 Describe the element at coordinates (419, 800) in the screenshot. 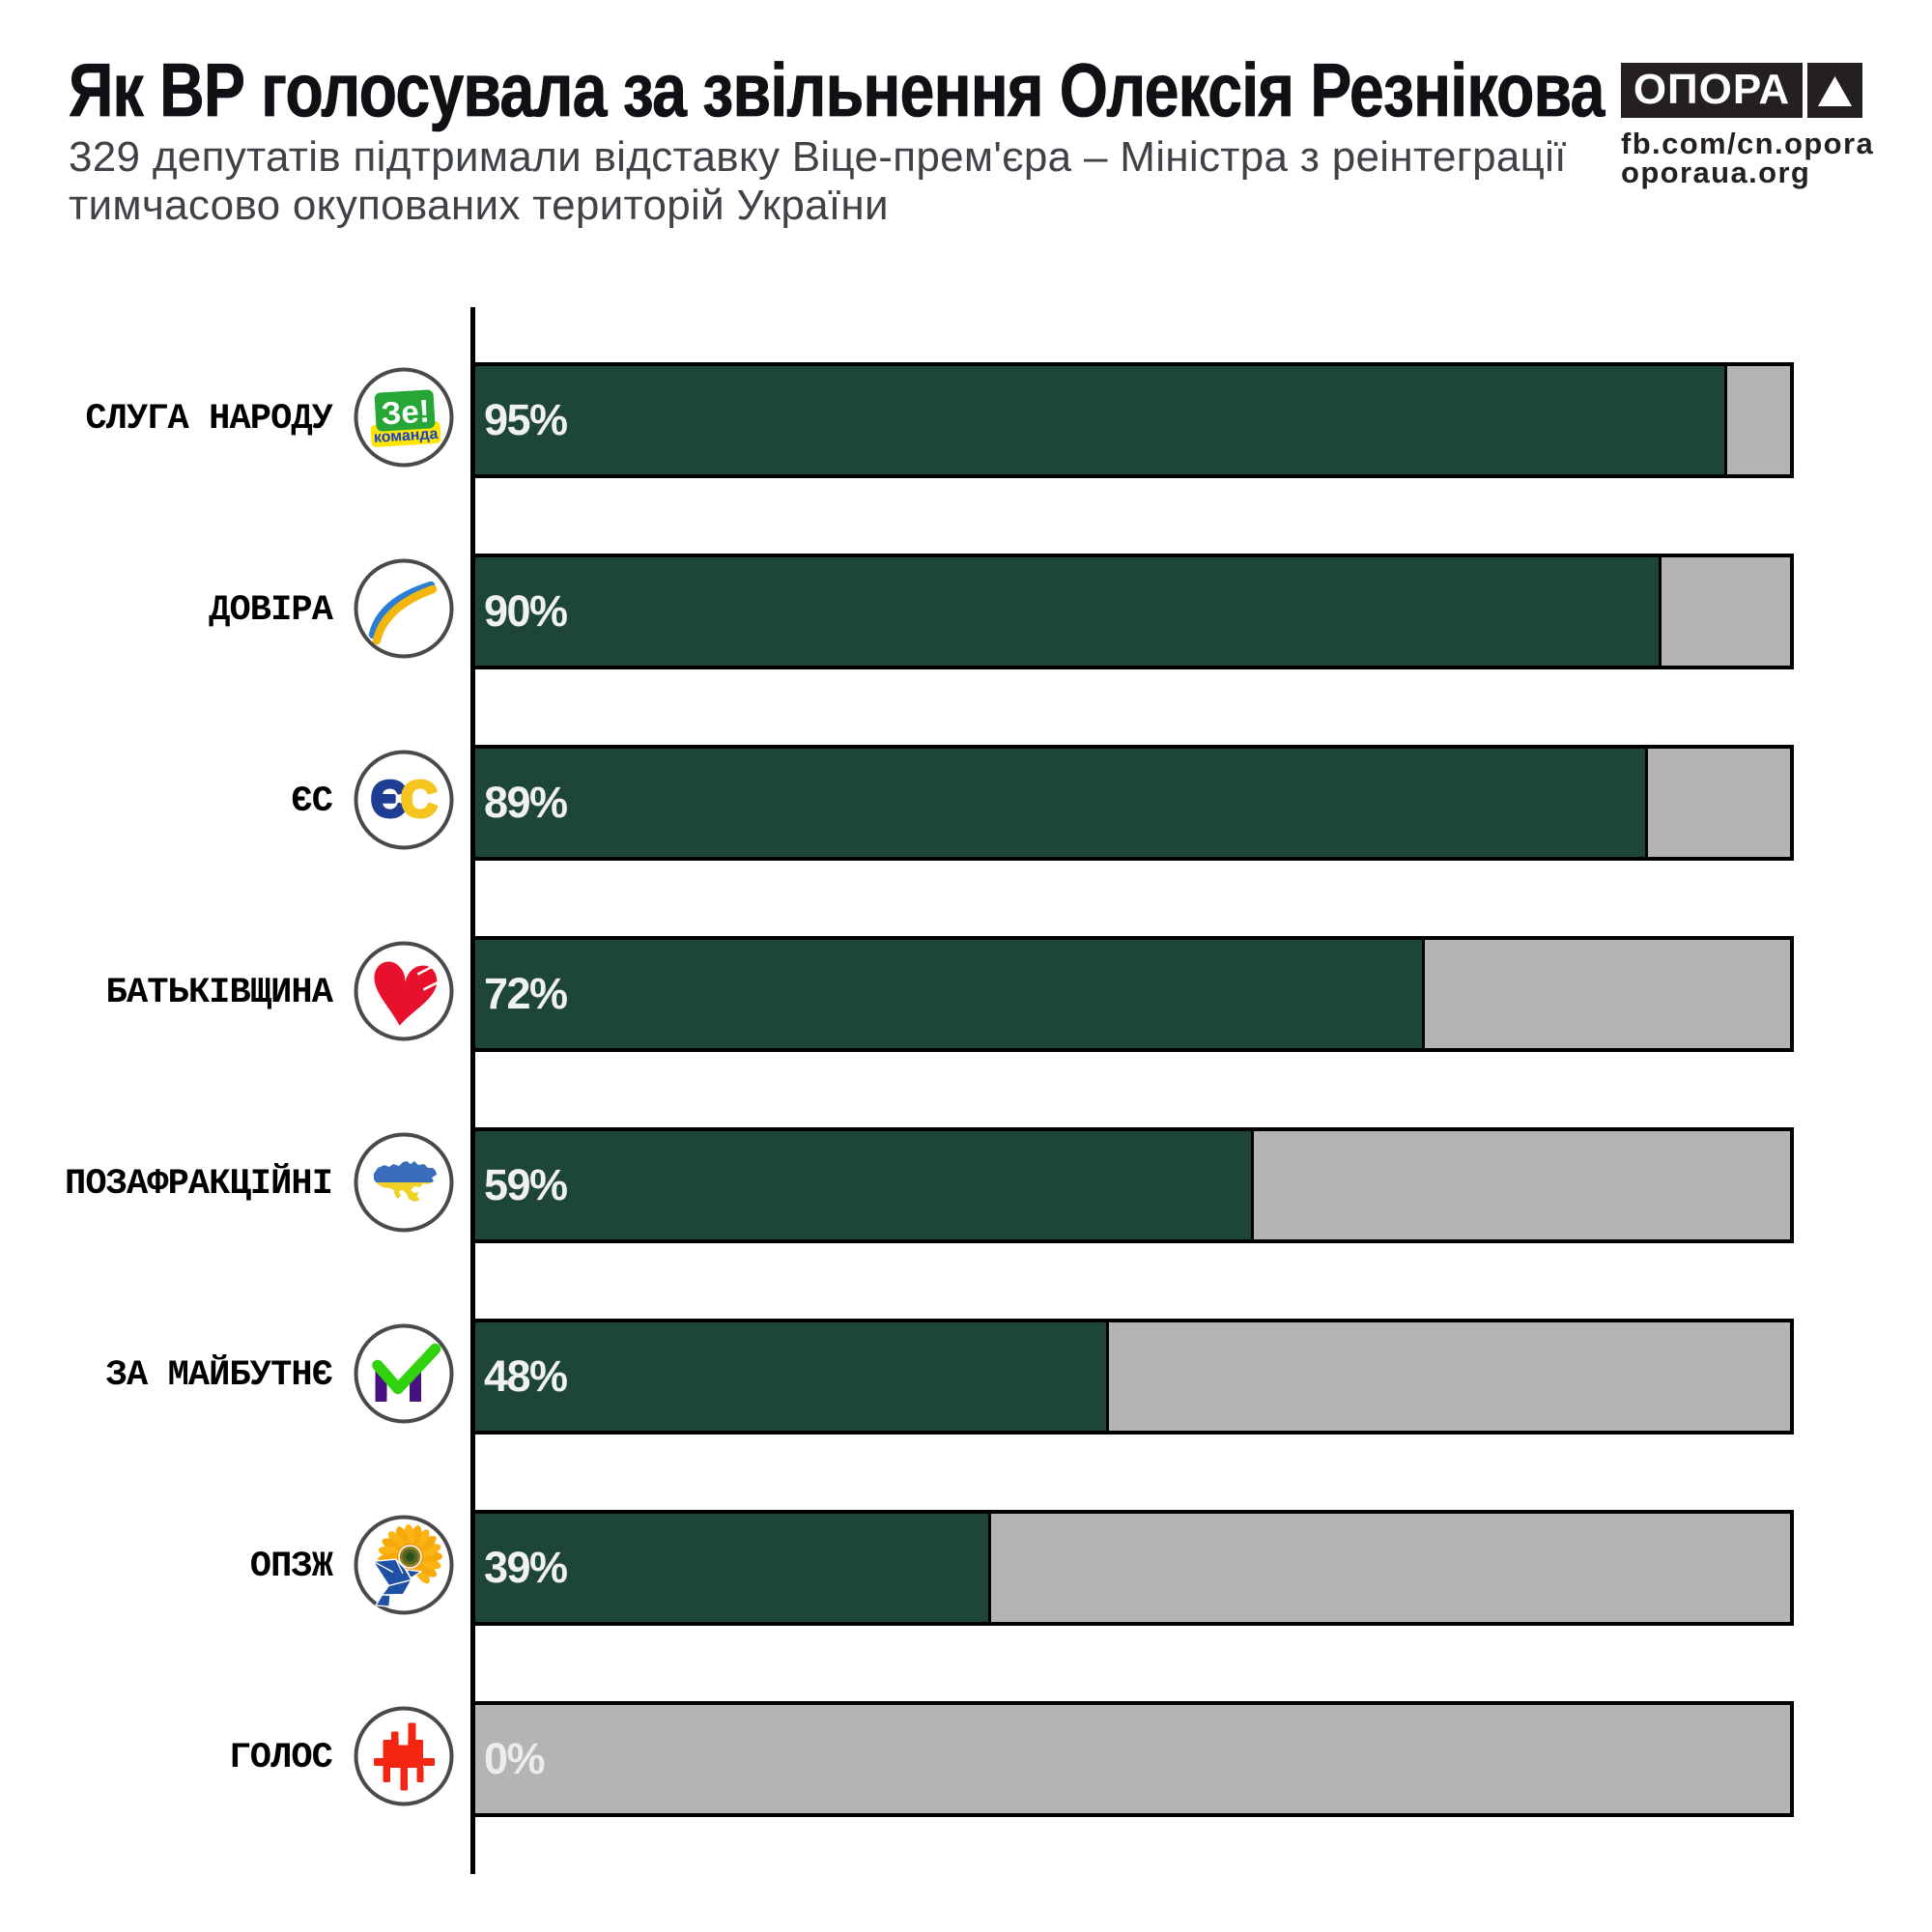

I see `svg-text: С` at that location.